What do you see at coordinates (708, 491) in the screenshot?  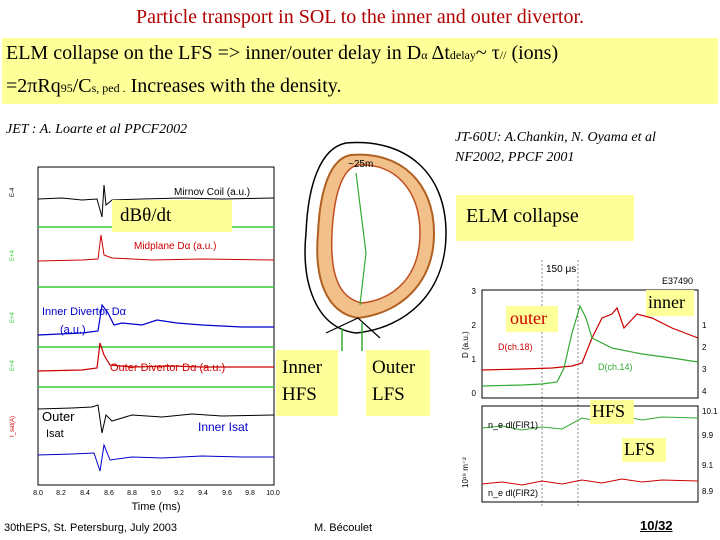 I see `jt60-ytick-r2: 8.9` at bounding box center [708, 491].